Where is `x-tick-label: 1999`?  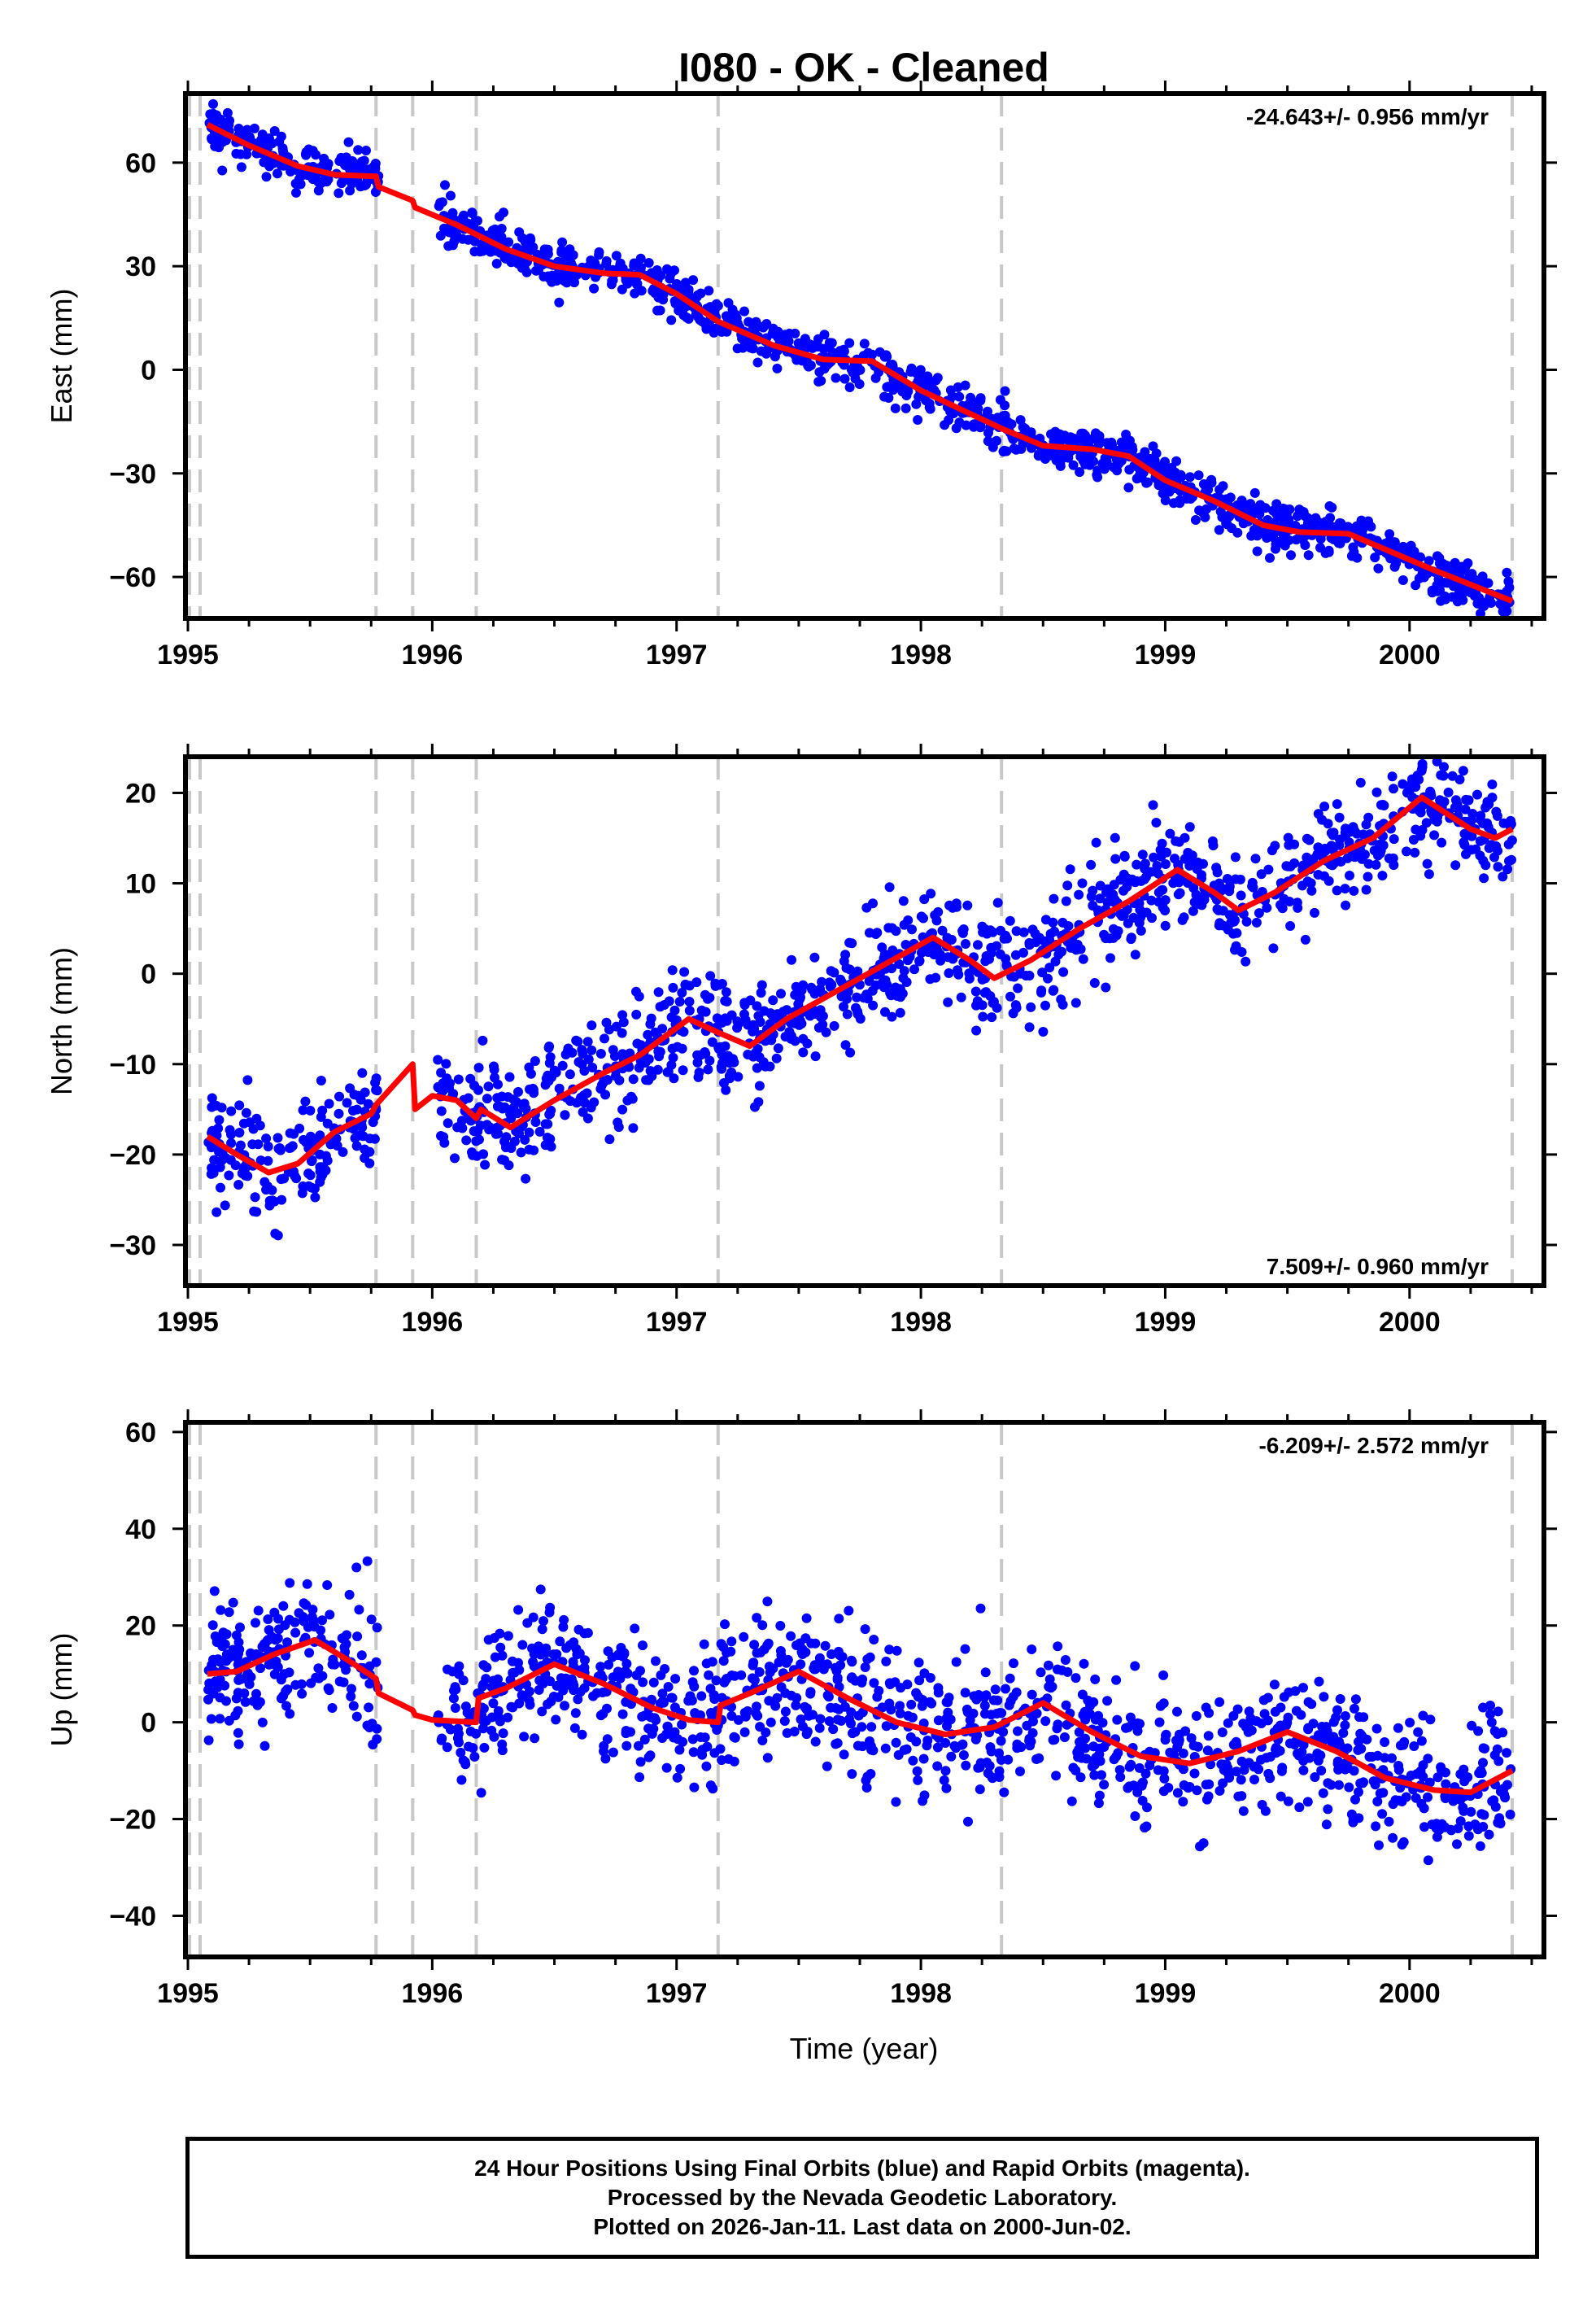
x-tick-label: 1999 is located at coordinates (1166, 655).